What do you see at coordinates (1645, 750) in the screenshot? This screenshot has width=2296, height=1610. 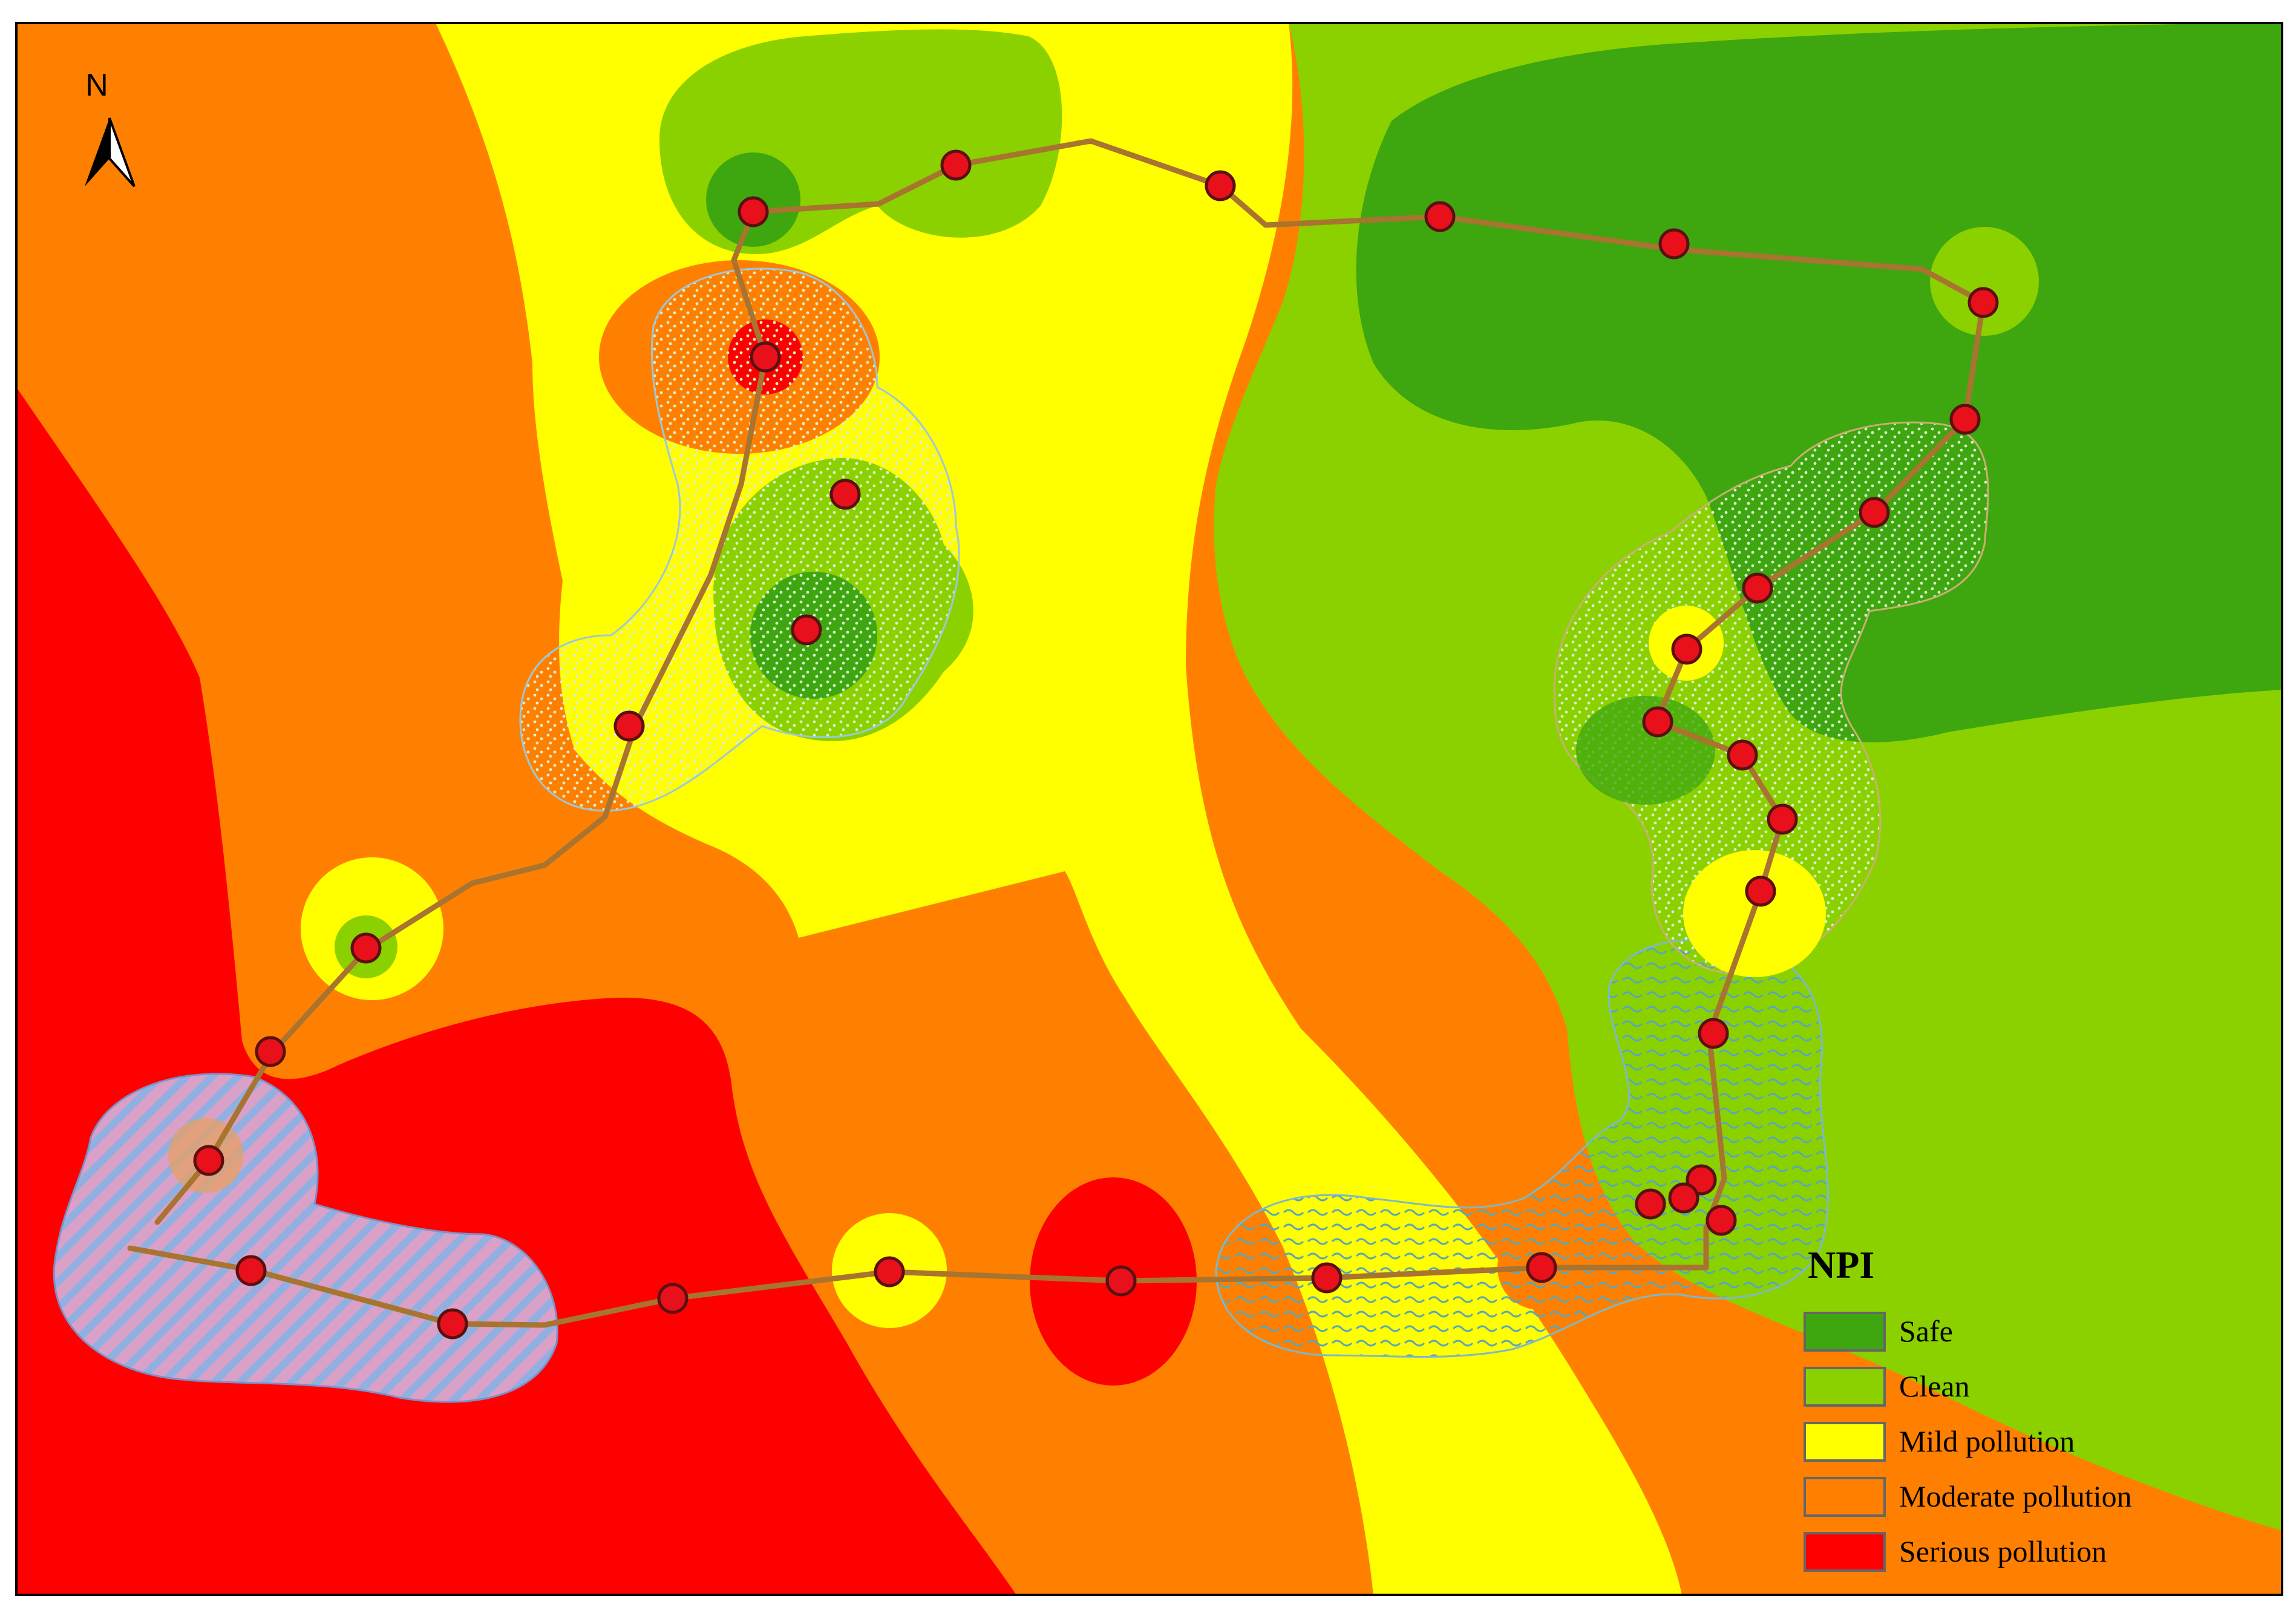 I see `zone-safe-east-spot` at bounding box center [1645, 750].